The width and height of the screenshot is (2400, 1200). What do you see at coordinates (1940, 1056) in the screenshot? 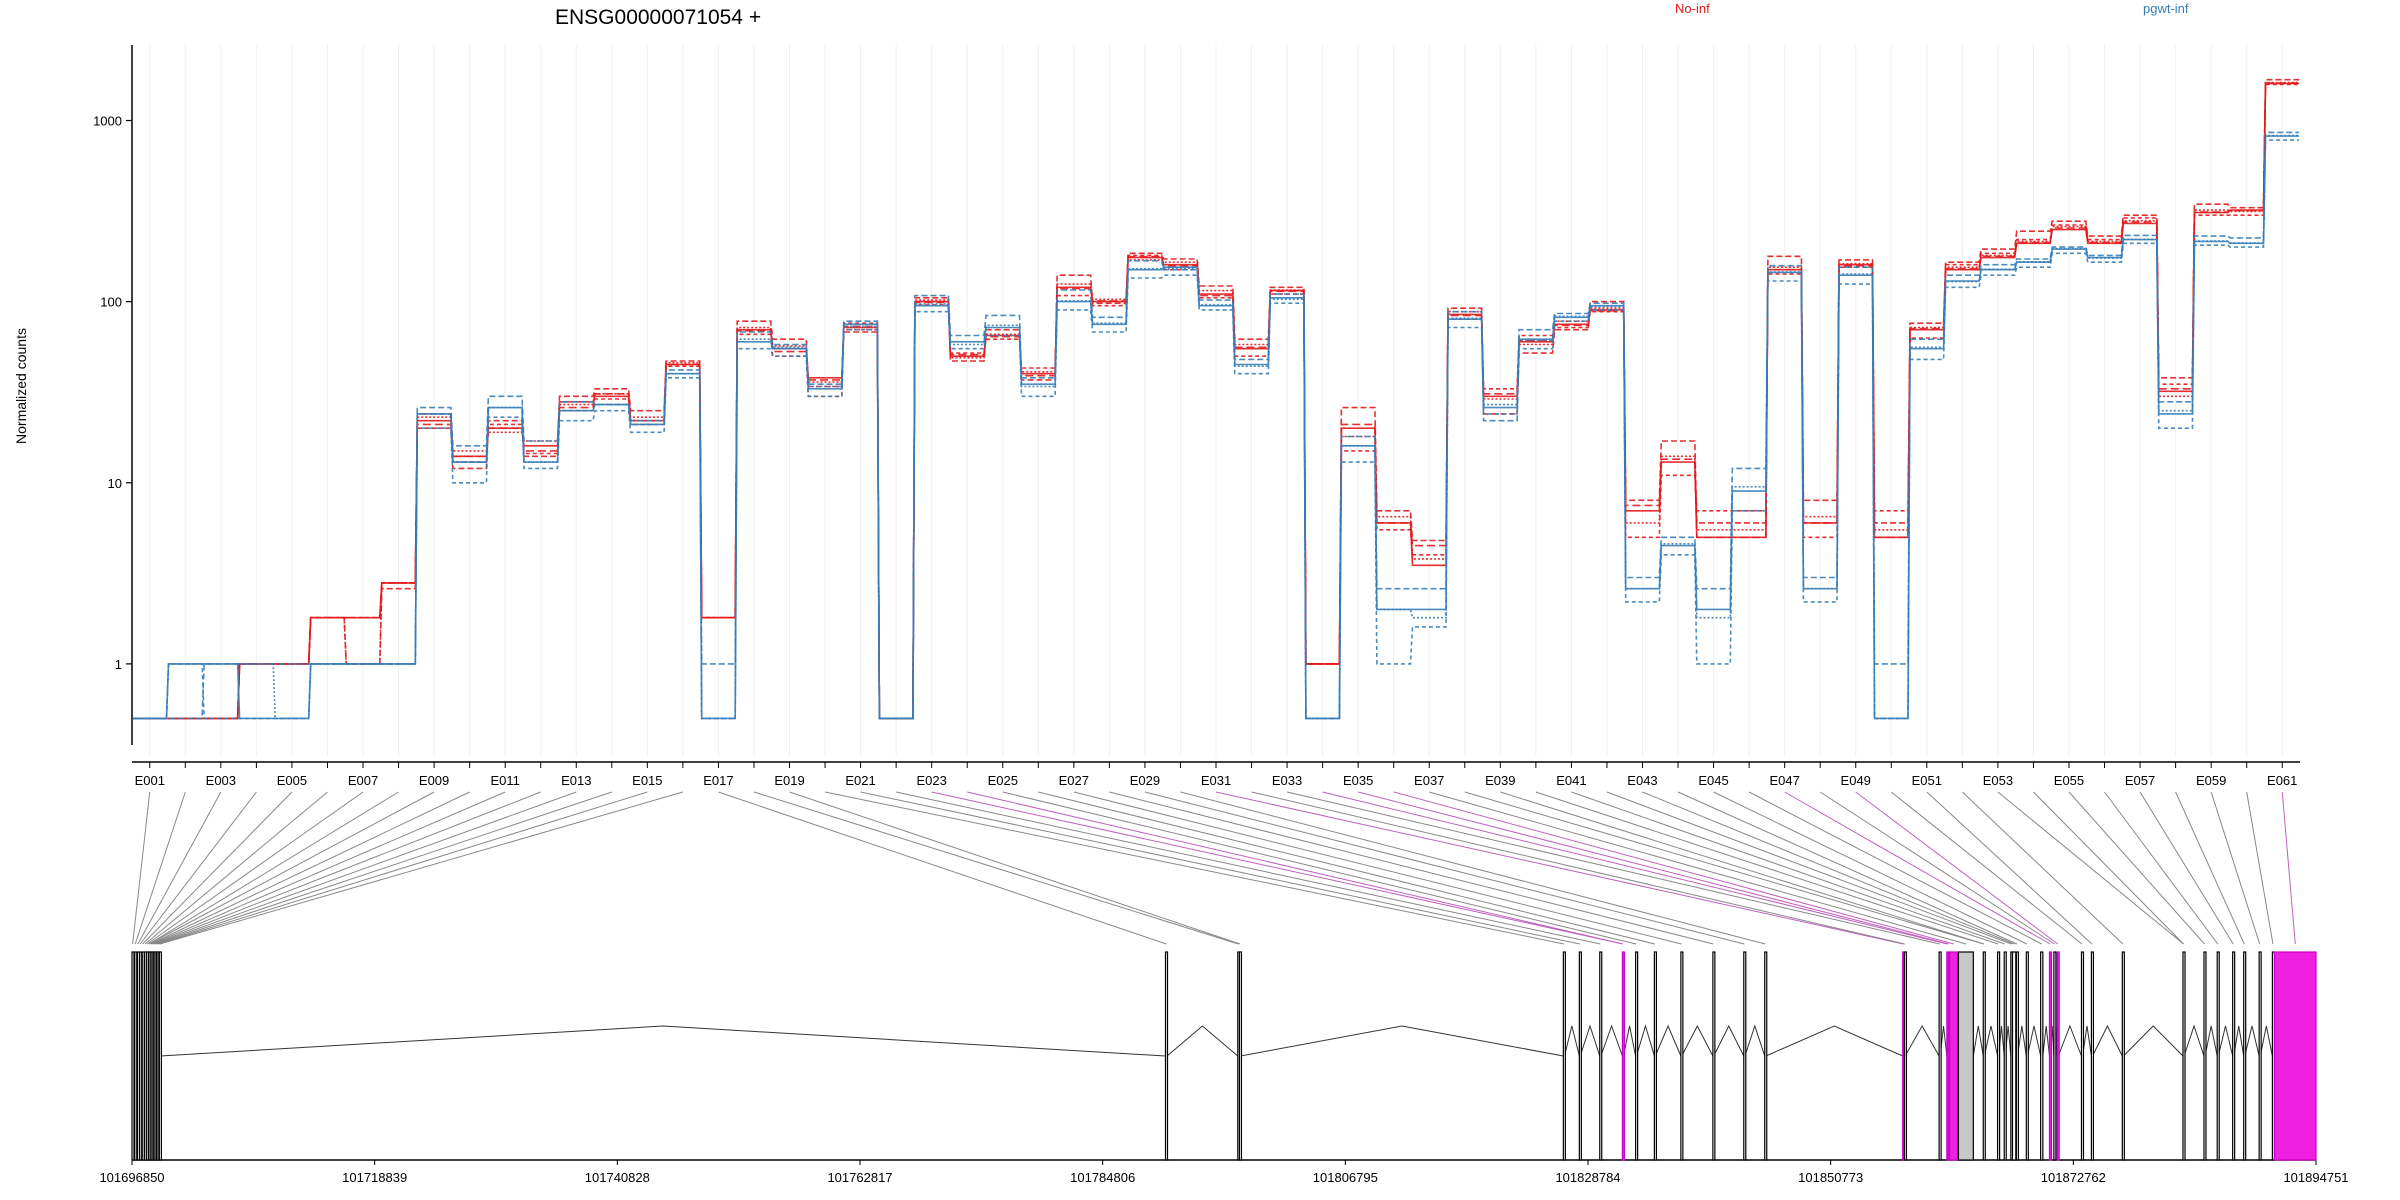
I see `exon-box-E031` at bounding box center [1940, 1056].